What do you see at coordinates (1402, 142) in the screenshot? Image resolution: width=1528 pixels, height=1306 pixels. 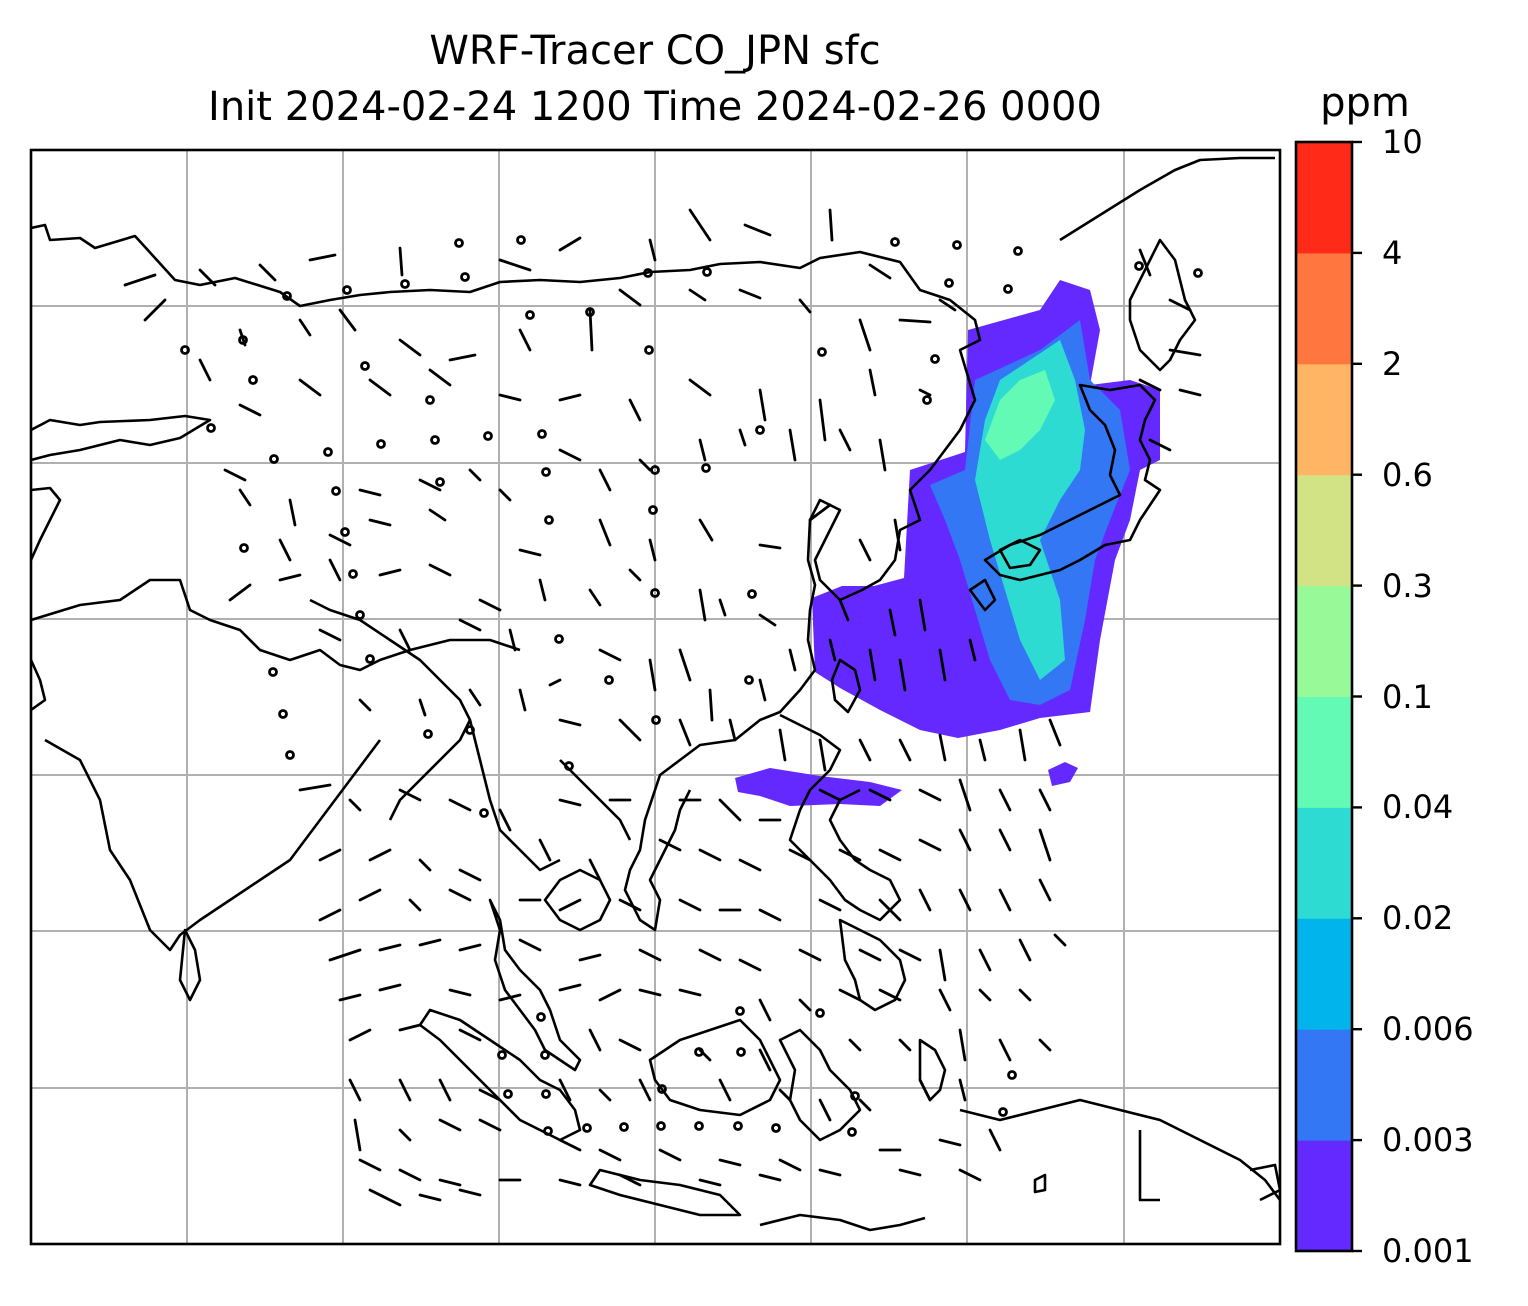 I see `colorbar-tick-label: 10` at bounding box center [1402, 142].